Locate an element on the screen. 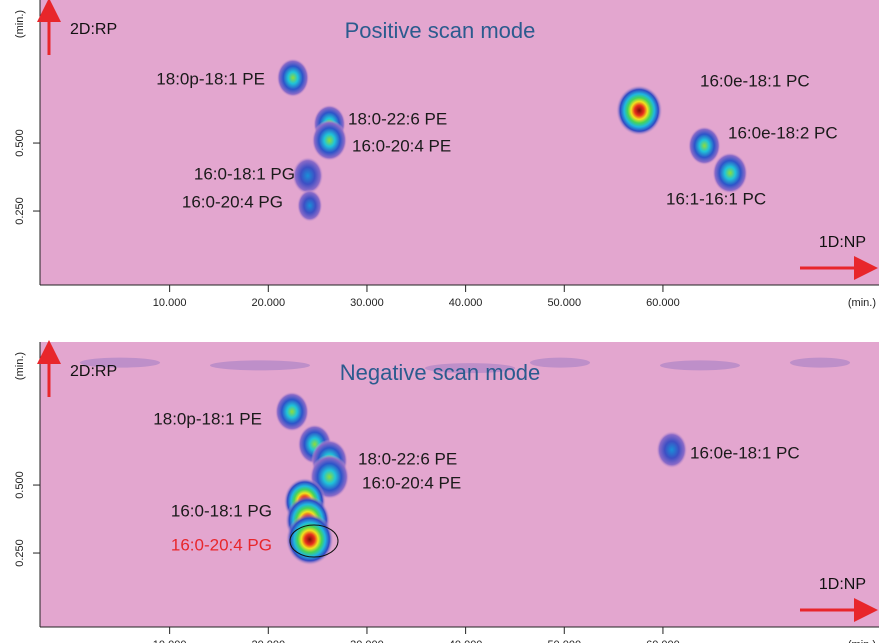  chart-title: Negative scan mode is located at coordinates (440, 372).